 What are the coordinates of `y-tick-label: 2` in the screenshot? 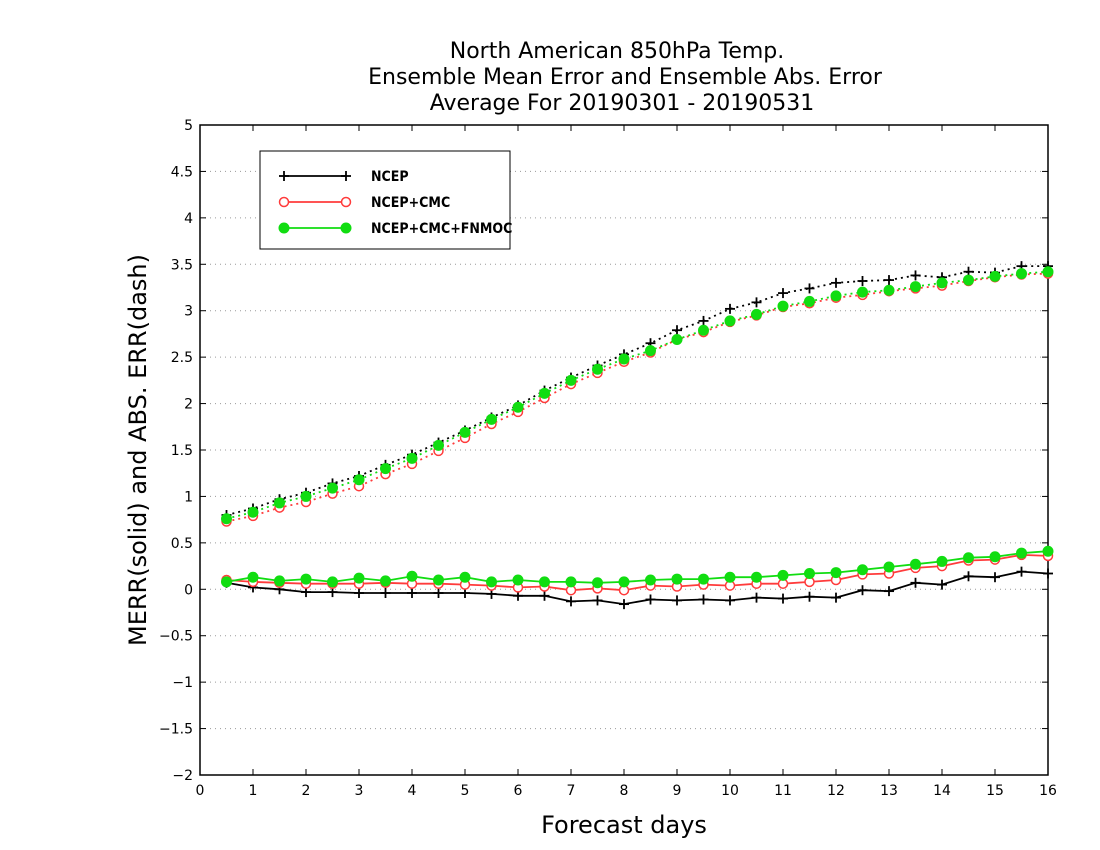 It's located at (188, 405).